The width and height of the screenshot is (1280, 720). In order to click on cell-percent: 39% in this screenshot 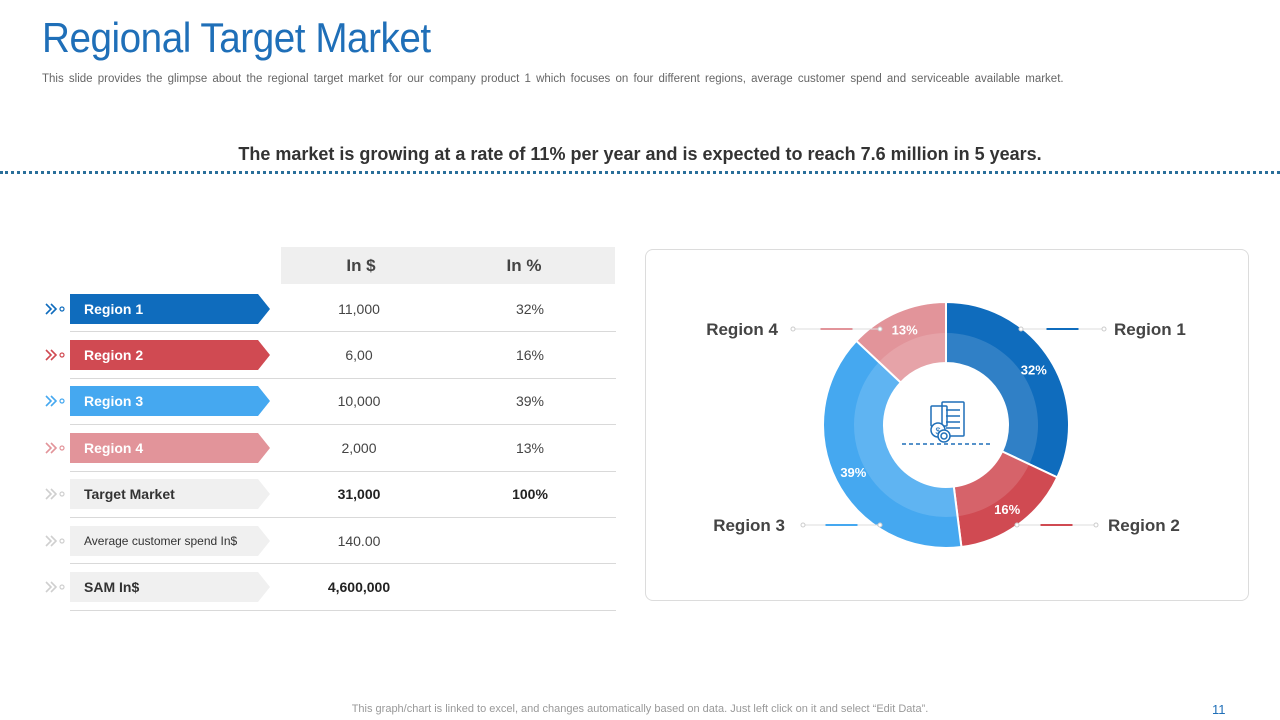, I will do `click(530, 401)`.